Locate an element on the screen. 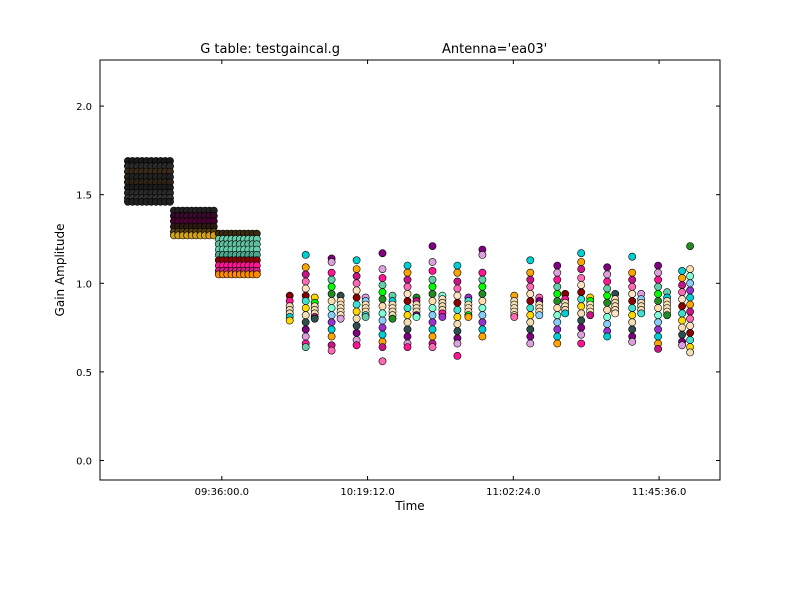 This screenshot has height=604, width=800. x-tick-label: 09:36:00.0 is located at coordinates (222, 492).